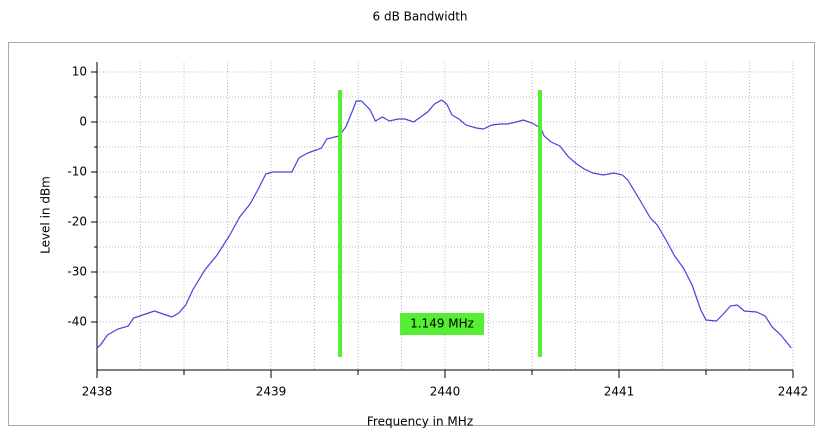  I want to click on y-axis-label: Level in dBm, so click(46, 215).